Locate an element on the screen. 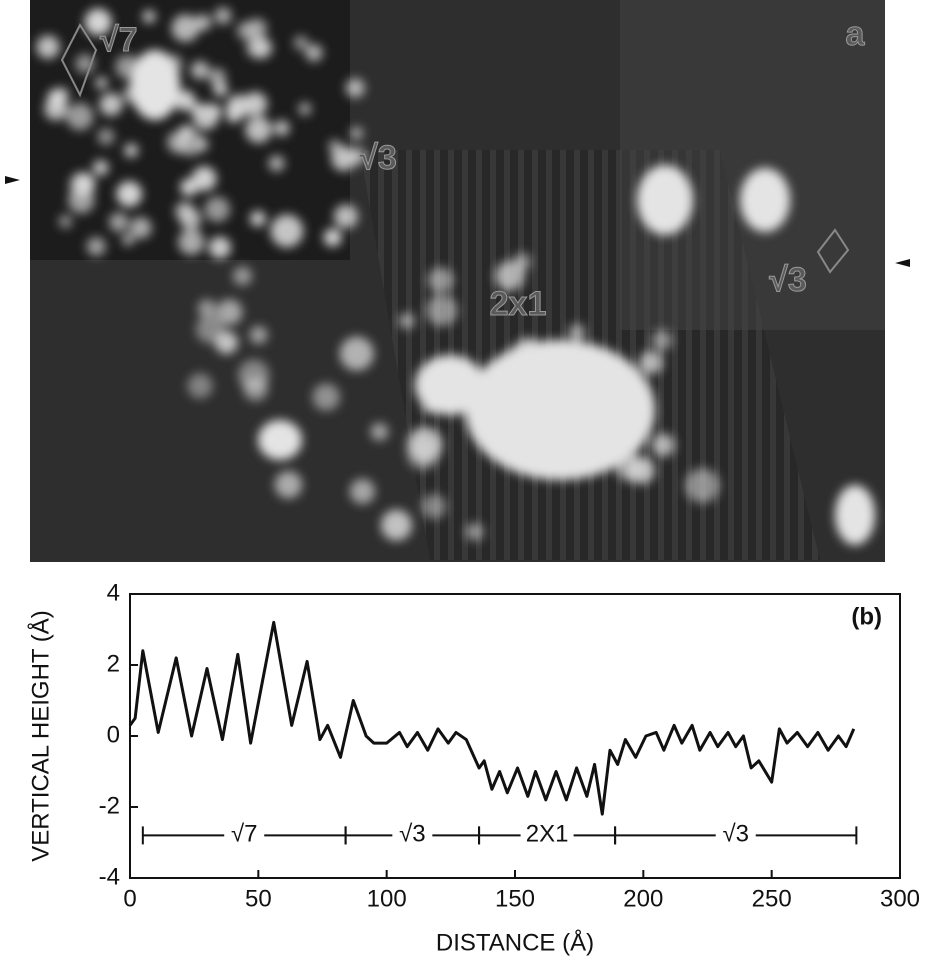  region-label: 2X1 is located at coordinates (547, 834).